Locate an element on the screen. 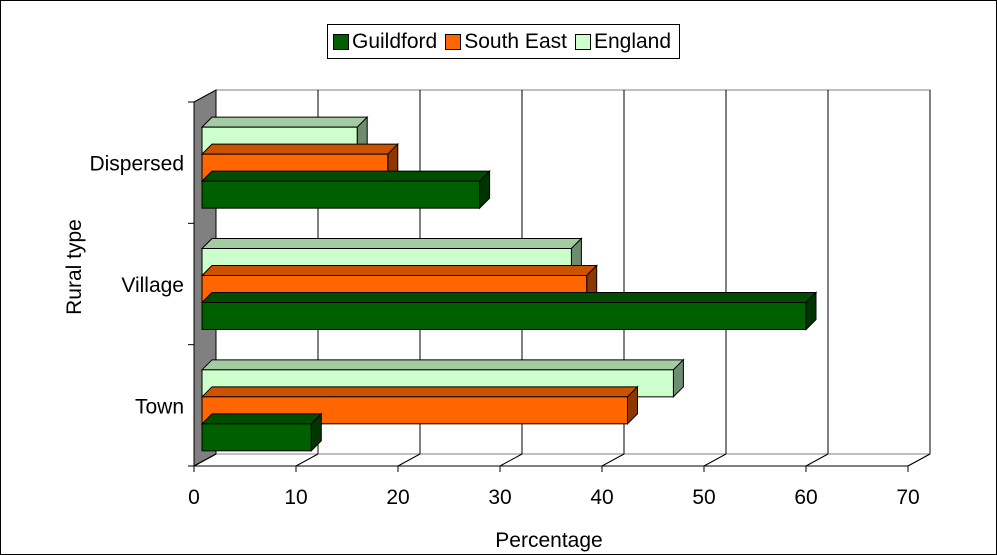 The height and width of the screenshot is (555, 997). legend-item-guildford: Guildford is located at coordinates (385, 42).